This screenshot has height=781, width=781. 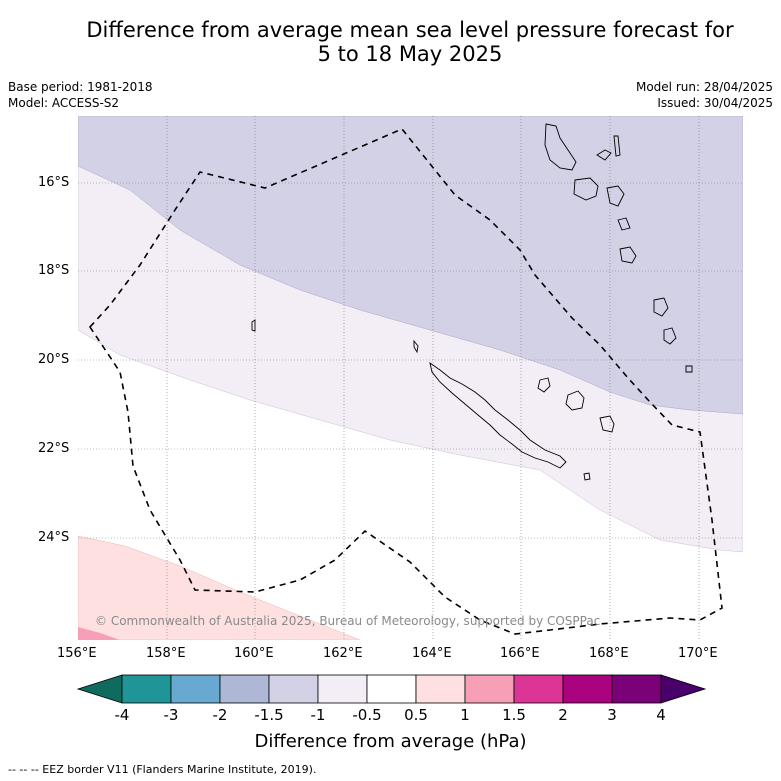 I want to click on colorbar-tick-9: 1.5, so click(x=514, y=715).